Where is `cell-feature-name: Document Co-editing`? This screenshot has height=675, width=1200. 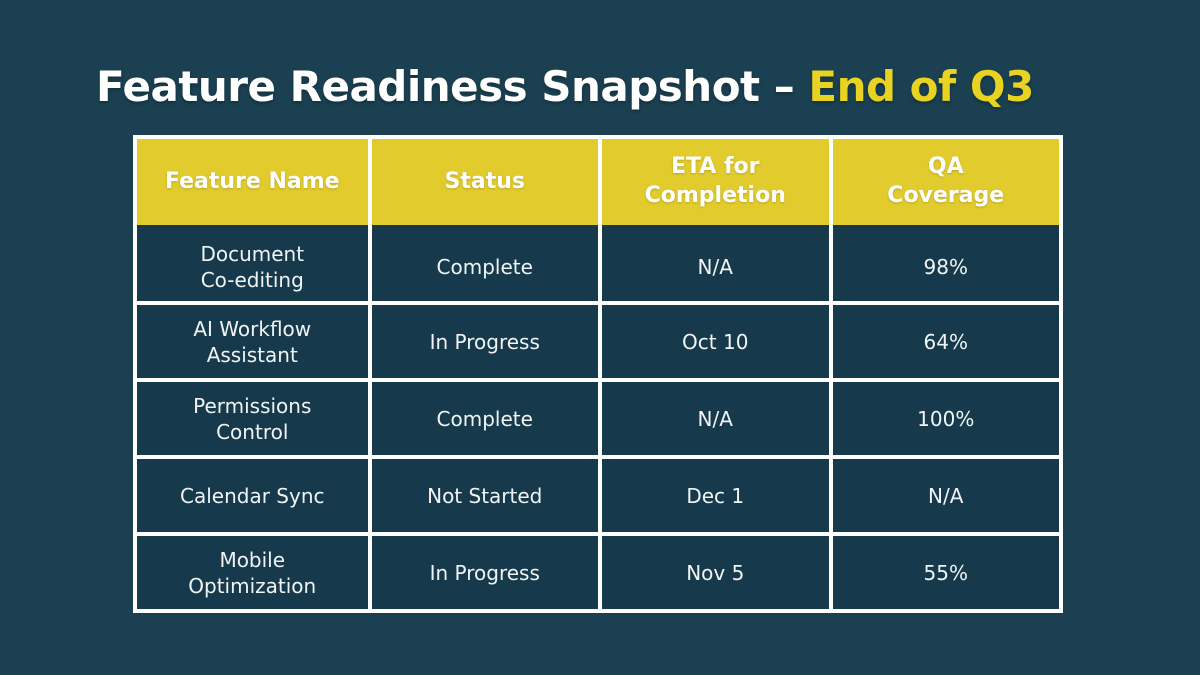
cell-feature-name: Document Co-editing is located at coordinates (252, 266).